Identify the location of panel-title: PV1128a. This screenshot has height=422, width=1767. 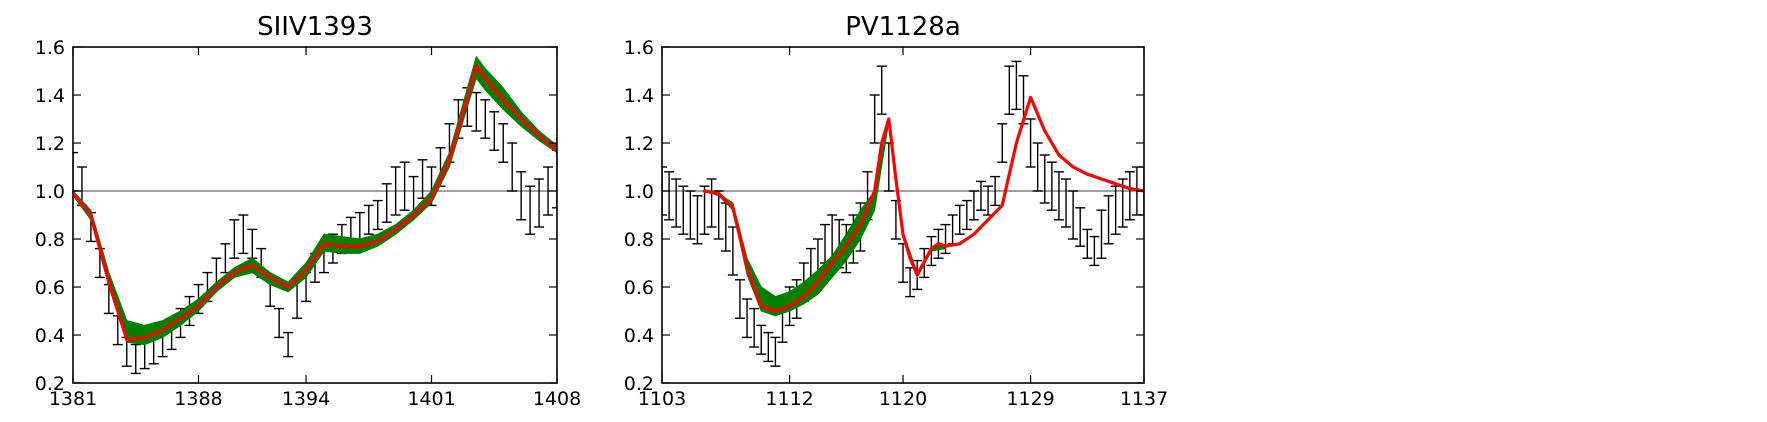
(903, 27).